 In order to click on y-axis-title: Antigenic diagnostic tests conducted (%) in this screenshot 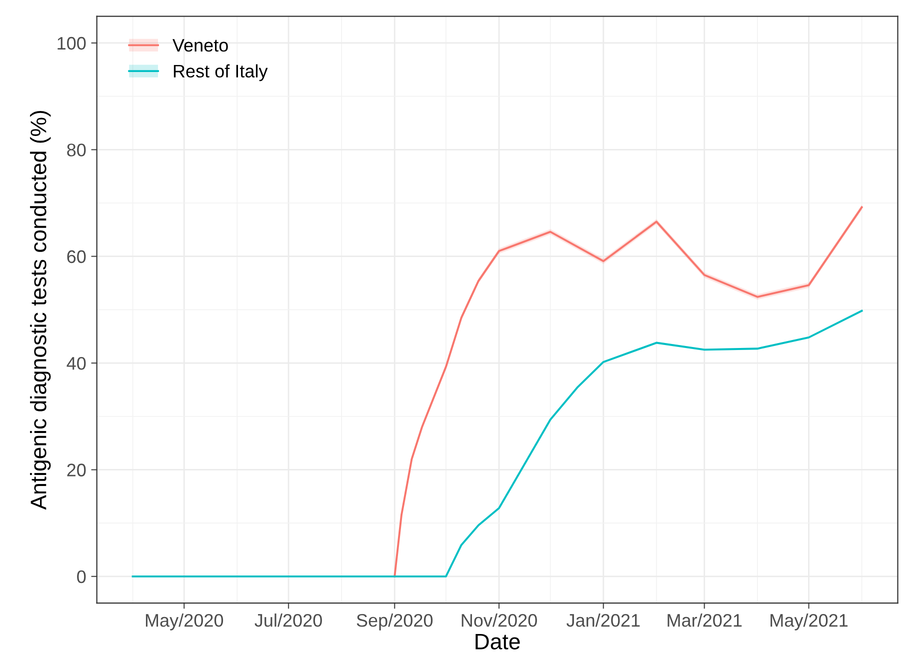, I will do `click(40, 310)`.